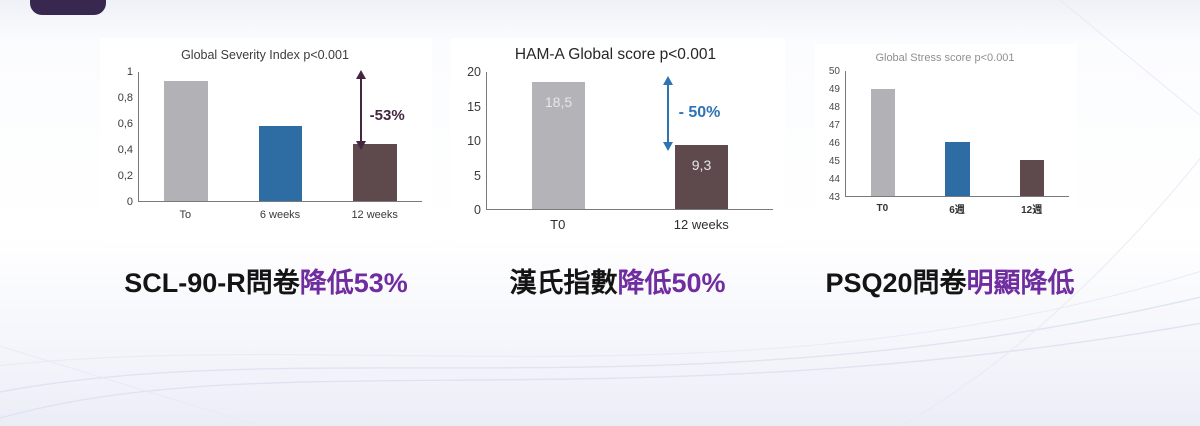  I want to click on chart-body: 20 15 10 5 0 18,5 9,3 - 50%, so click(615, 141).